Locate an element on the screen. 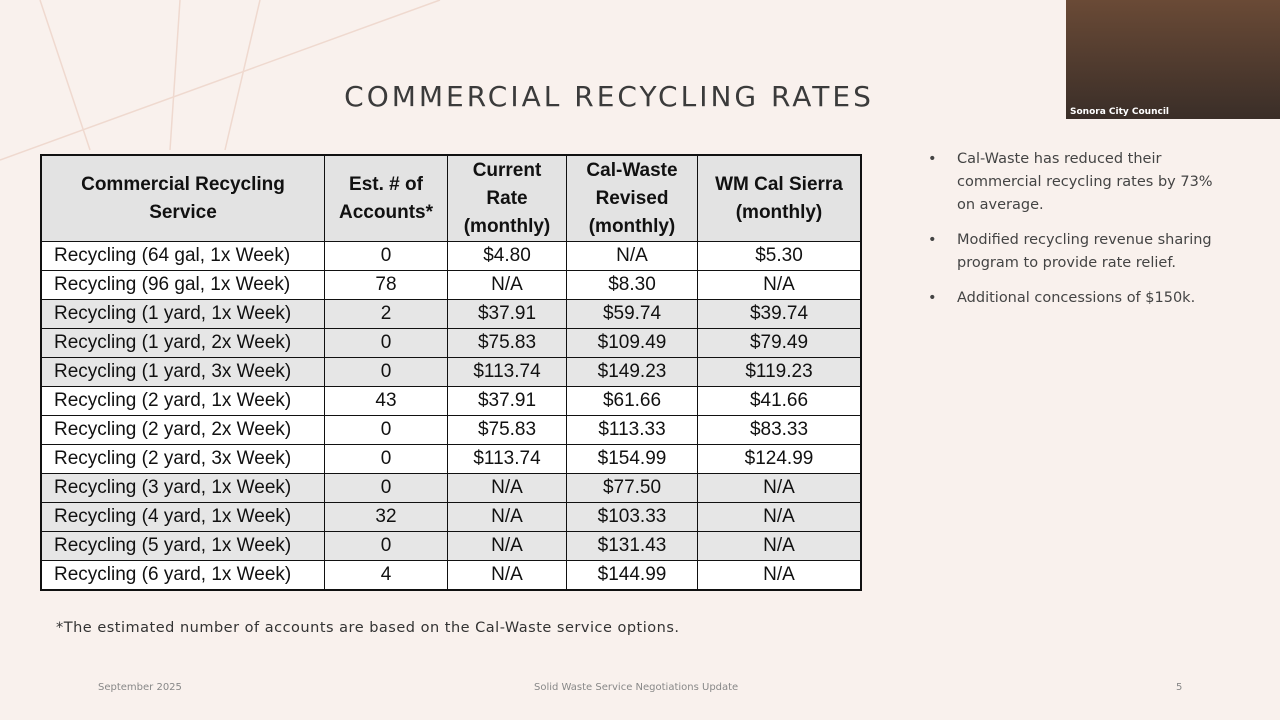 The width and height of the screenshot is (1280, 720). footer-date: September 2025 is located at coordinates (140, 687).